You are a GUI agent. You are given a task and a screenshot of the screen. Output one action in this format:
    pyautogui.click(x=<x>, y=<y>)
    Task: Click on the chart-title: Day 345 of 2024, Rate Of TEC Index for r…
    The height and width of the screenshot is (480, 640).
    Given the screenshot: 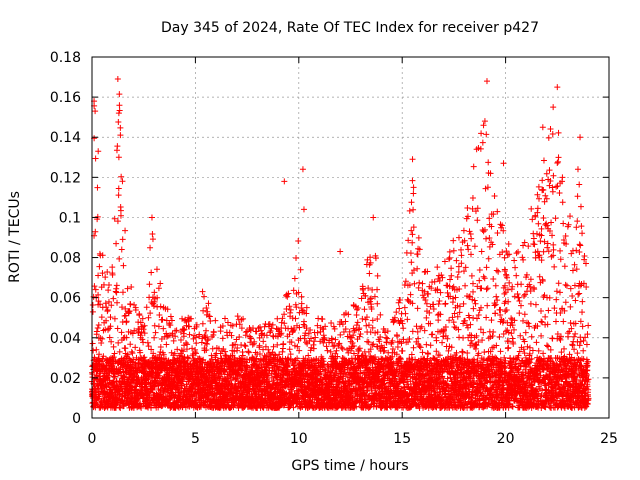 What is the action you would take?
    pyautogui.click(x=350, y=28)
    